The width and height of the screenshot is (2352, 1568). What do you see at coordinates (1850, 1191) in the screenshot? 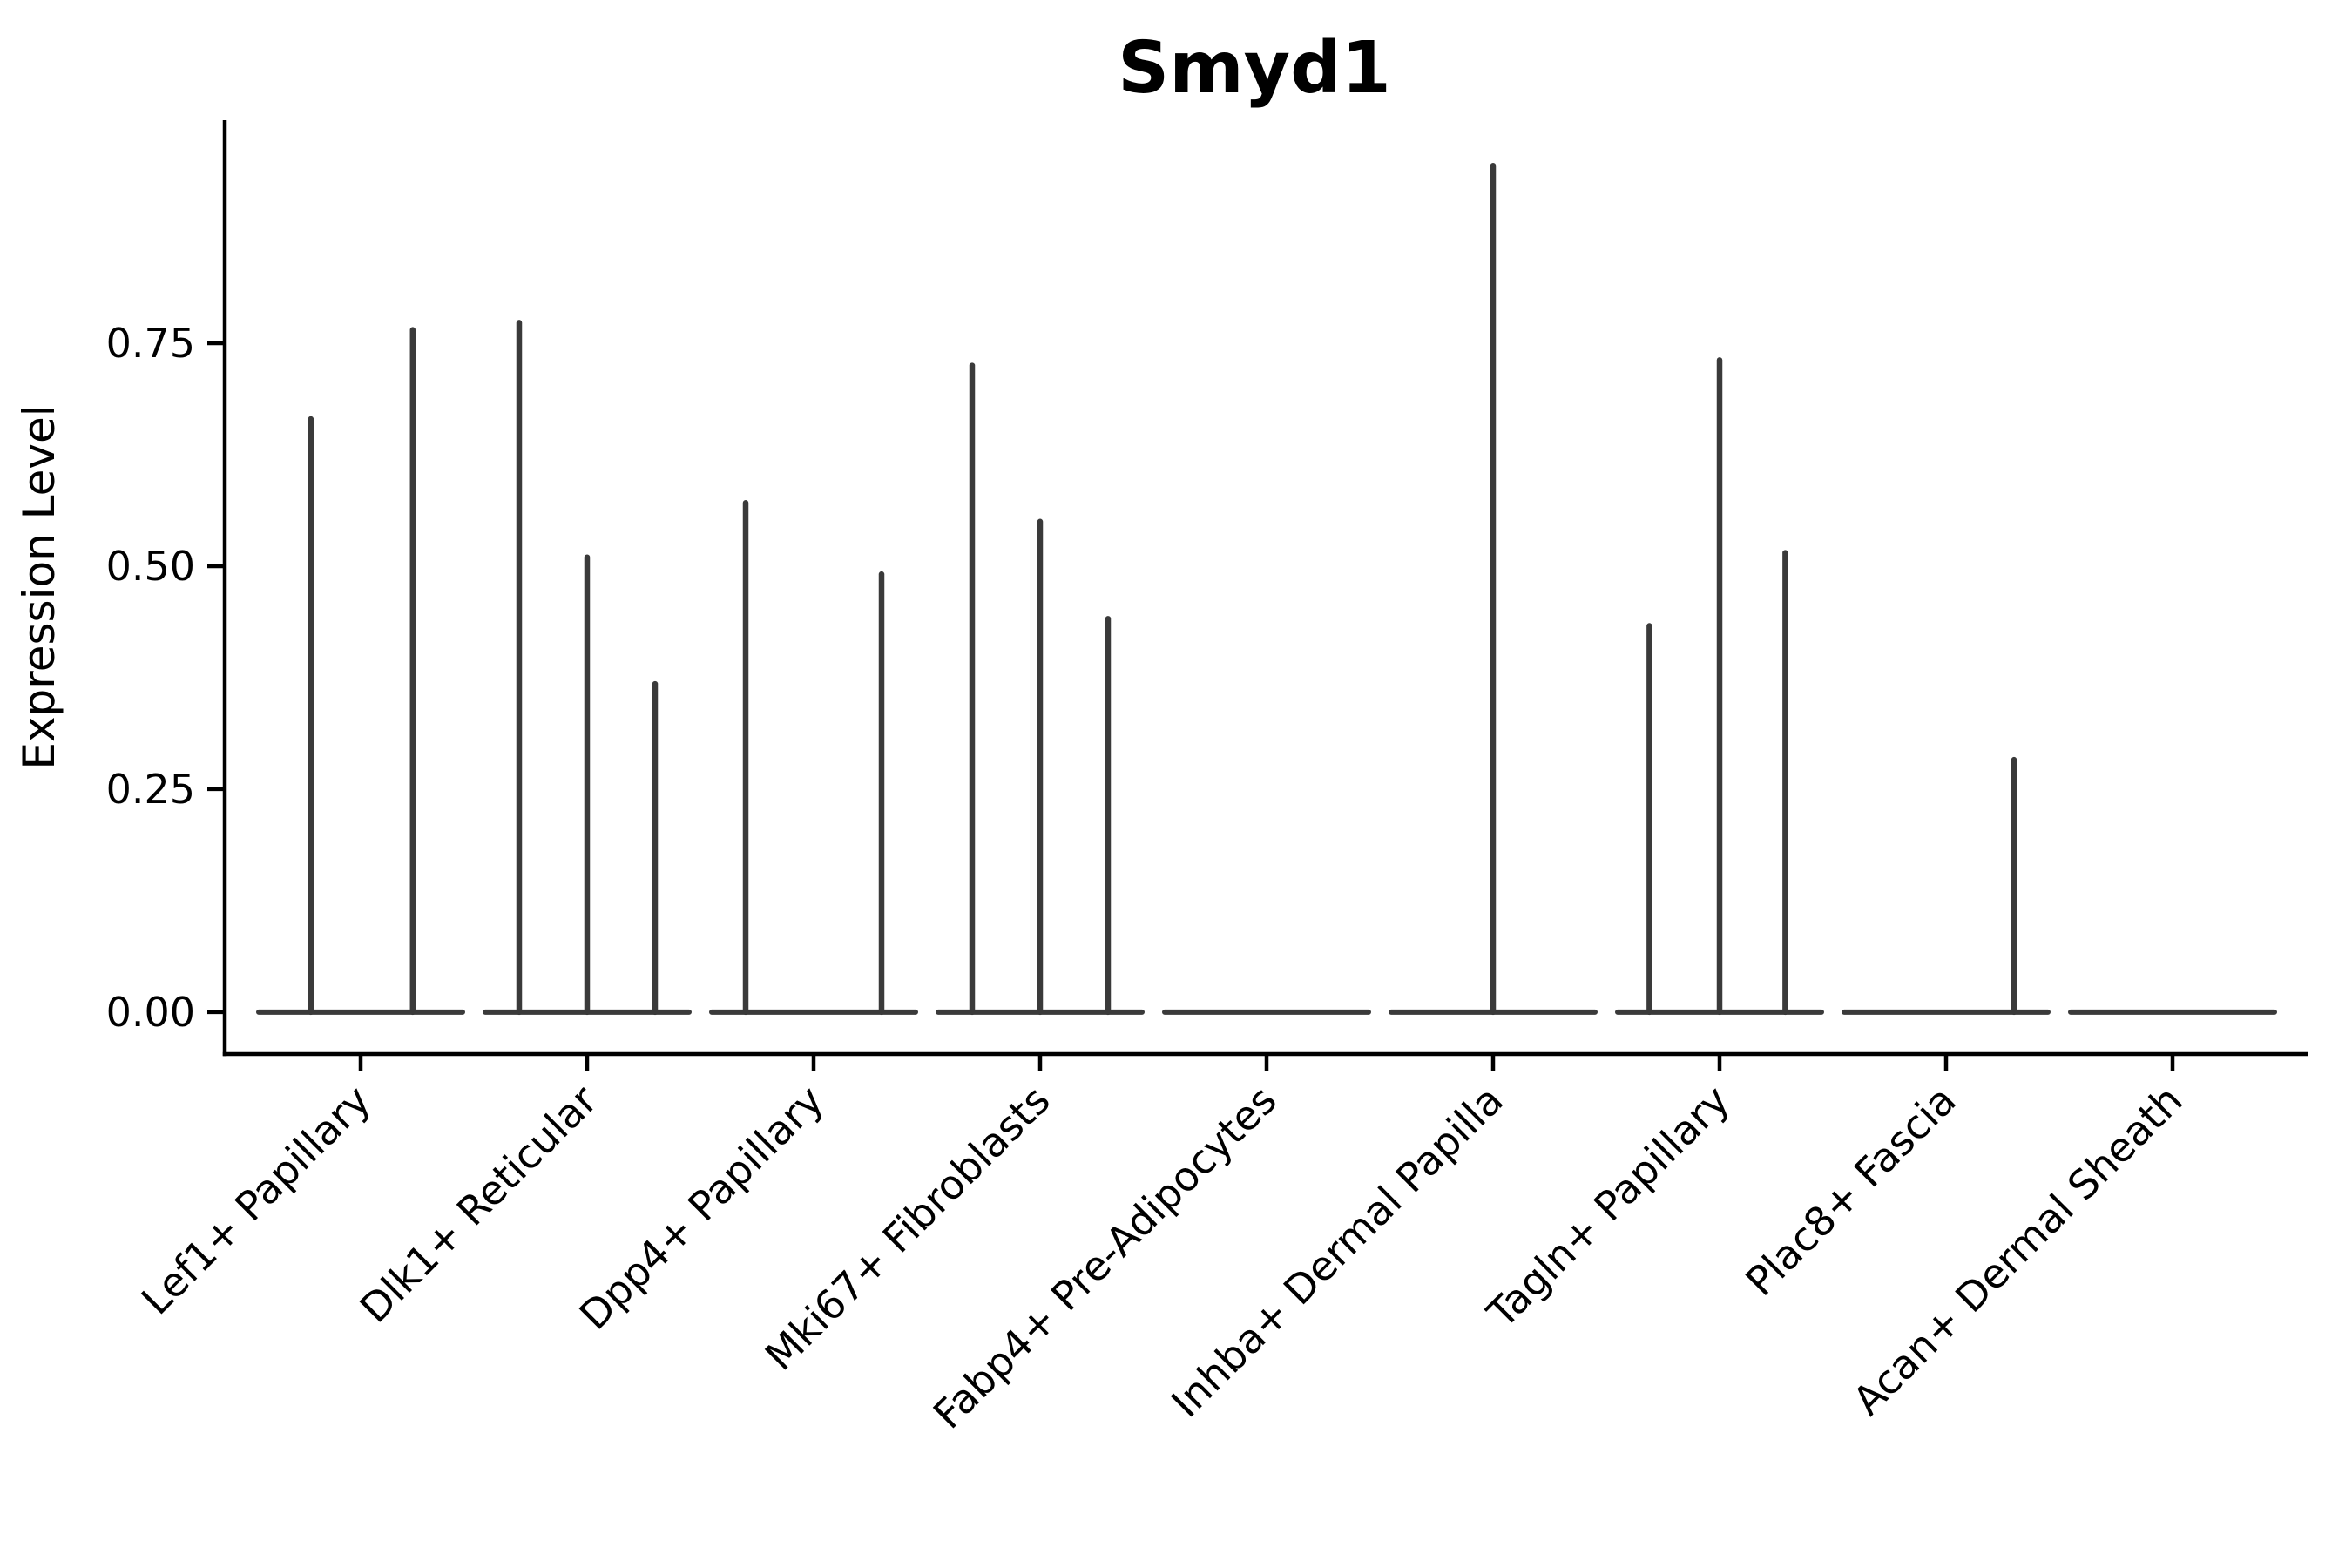
I see `x-tick-label: Plac8+ Fascia` at bounding box center [1850, 1191].